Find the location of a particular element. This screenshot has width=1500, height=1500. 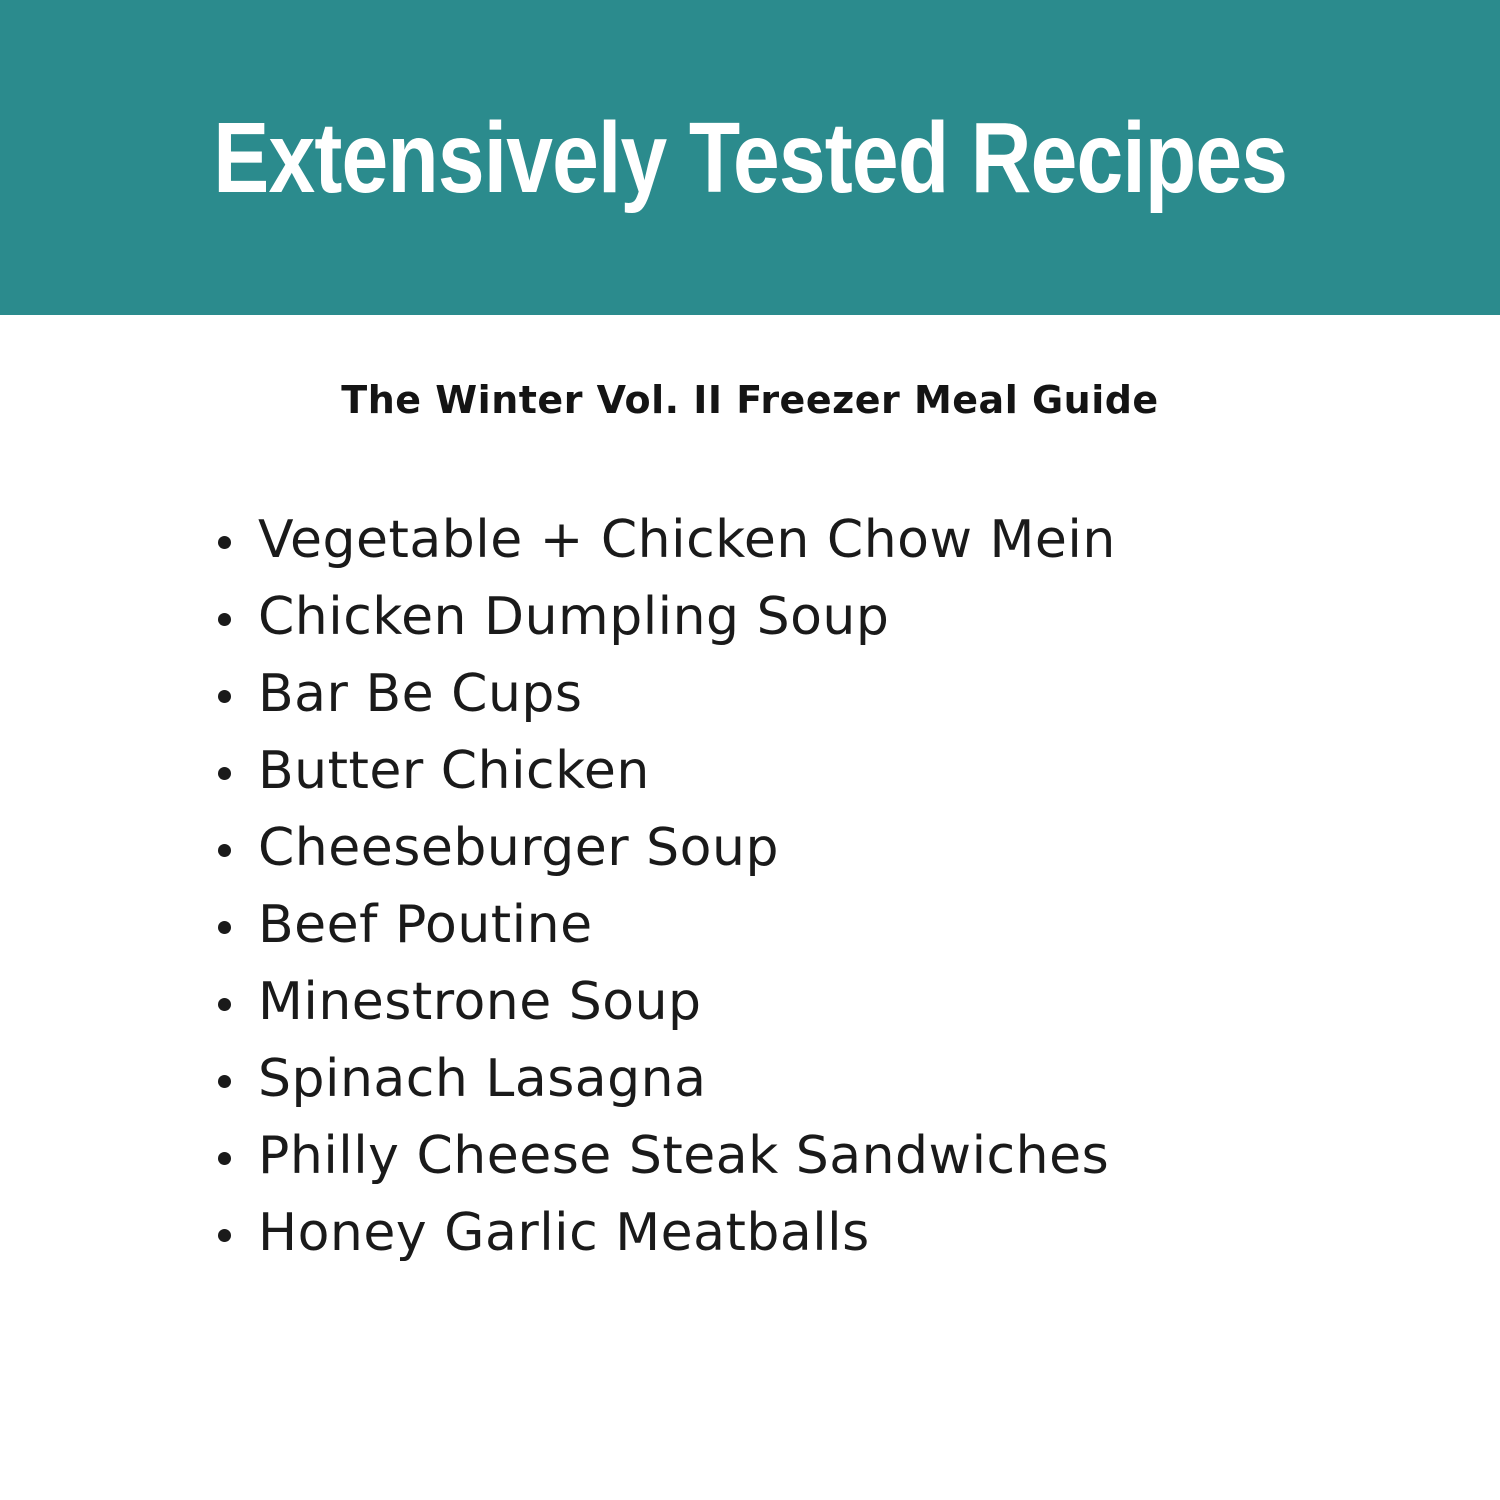

recipe-name: Minestrone Soup is located at coordinates (480, 1001).